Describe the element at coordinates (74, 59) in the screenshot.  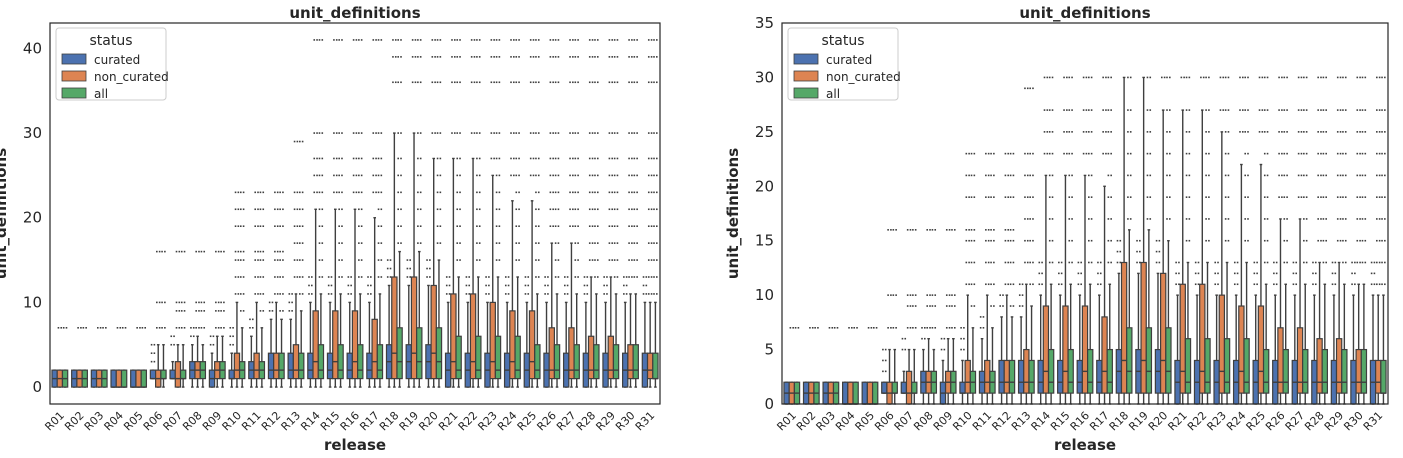
I see `legend-swatch-curated` at that location.